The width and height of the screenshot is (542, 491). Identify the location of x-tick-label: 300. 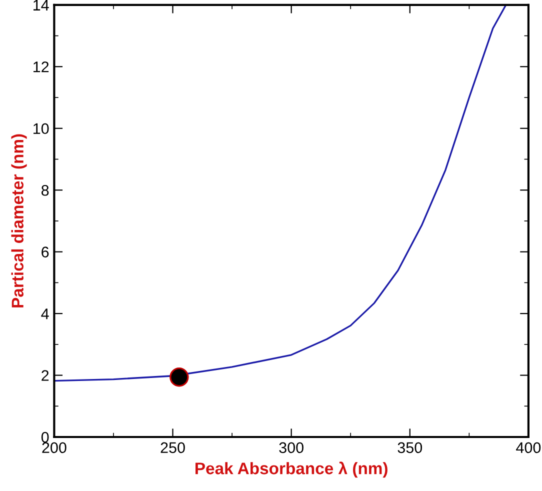
(291, 448).